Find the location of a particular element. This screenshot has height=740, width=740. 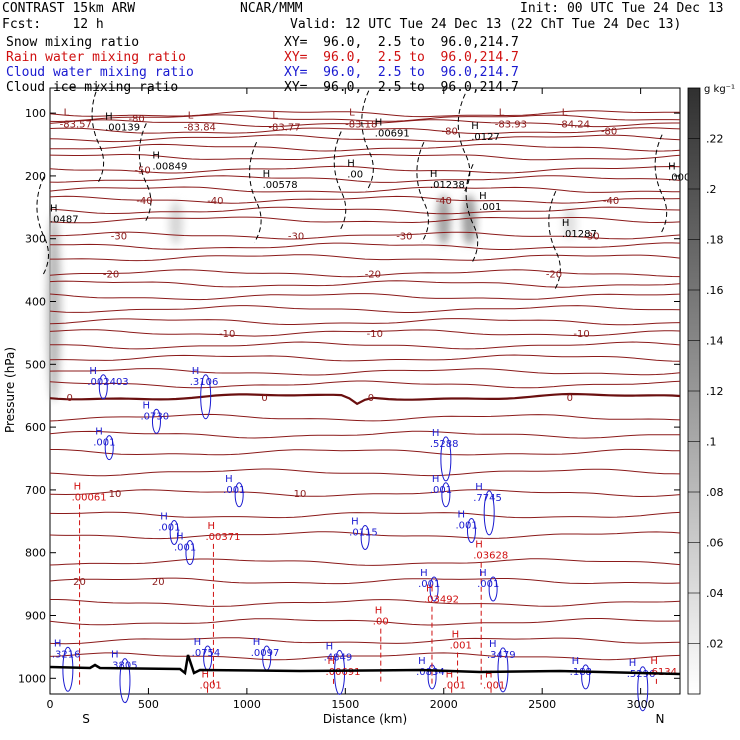

cloud-max-marker-15: H is located at coordinates (115, 655).